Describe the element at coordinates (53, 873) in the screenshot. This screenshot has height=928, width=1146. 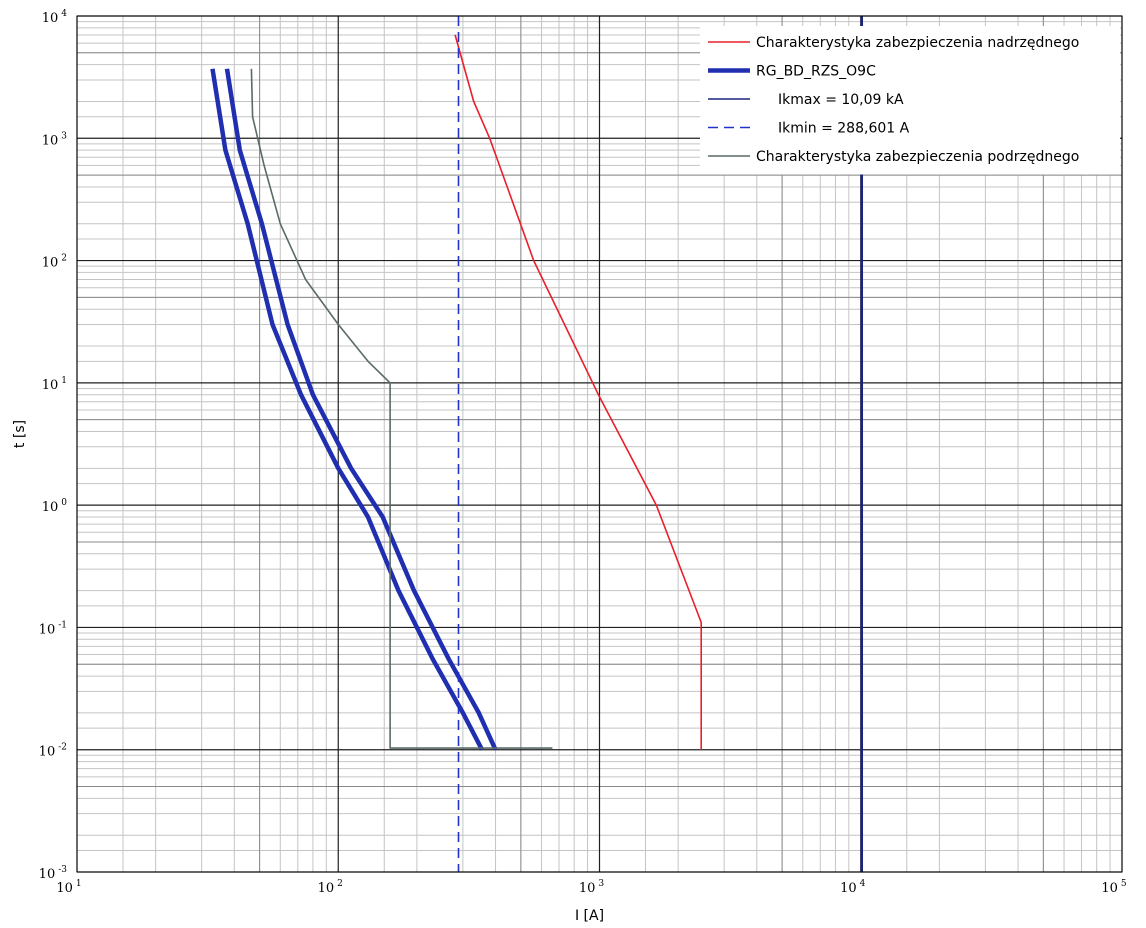
I see `y-tick-label: 10 -3` at that location.